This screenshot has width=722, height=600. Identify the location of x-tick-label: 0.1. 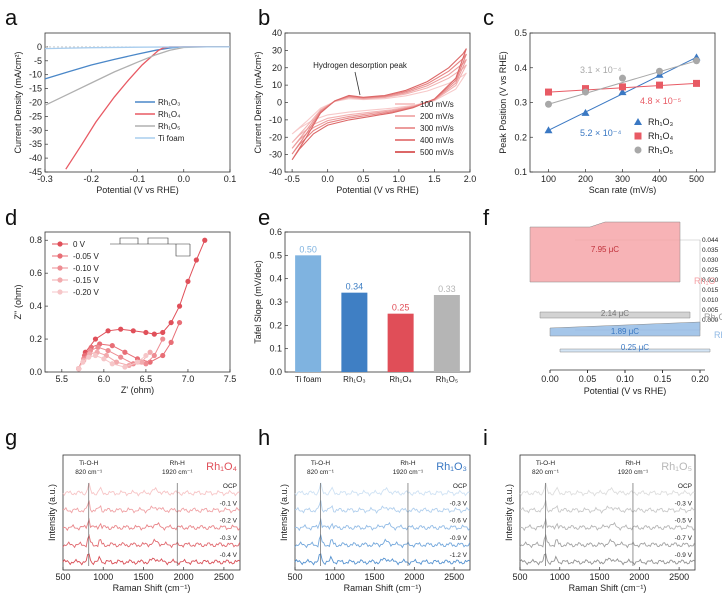
(230, 179).